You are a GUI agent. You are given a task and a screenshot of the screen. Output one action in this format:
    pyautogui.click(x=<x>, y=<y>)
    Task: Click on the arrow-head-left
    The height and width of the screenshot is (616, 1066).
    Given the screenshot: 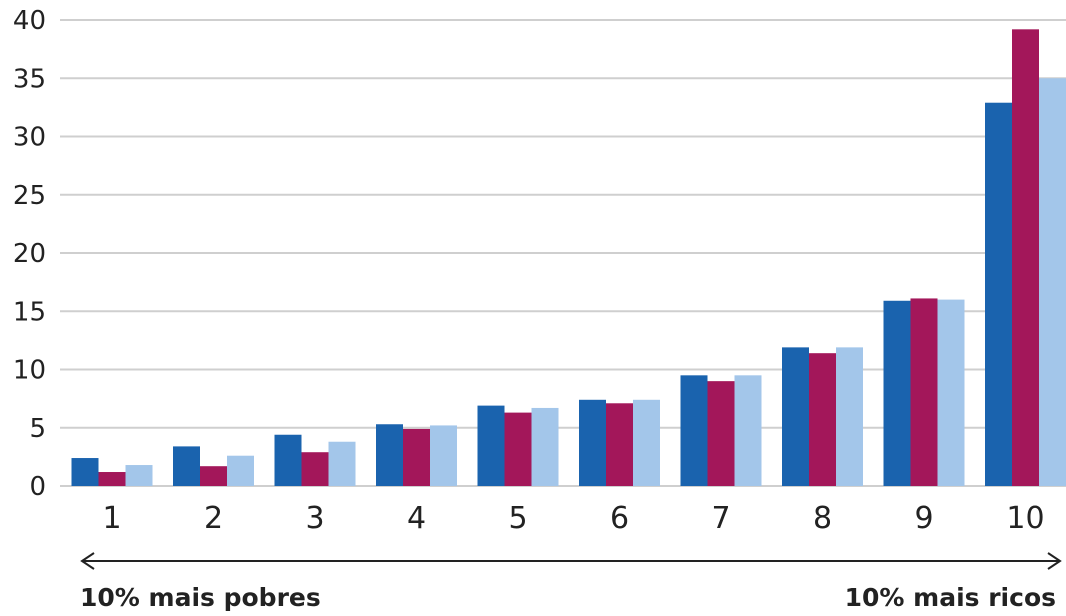 What is the action you would take?
    pyautogui.click(x=87, y=561)
    